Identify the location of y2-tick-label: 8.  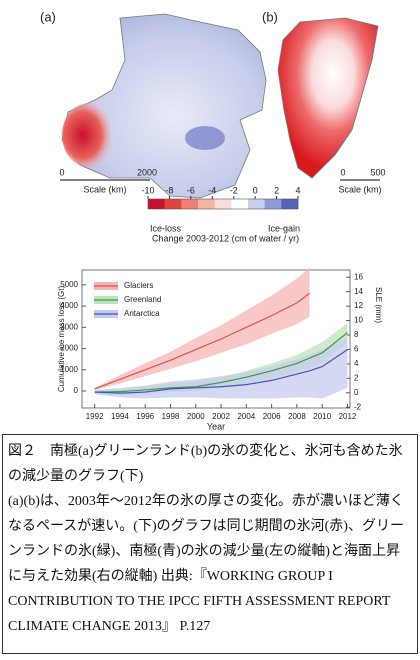
(356, 334).